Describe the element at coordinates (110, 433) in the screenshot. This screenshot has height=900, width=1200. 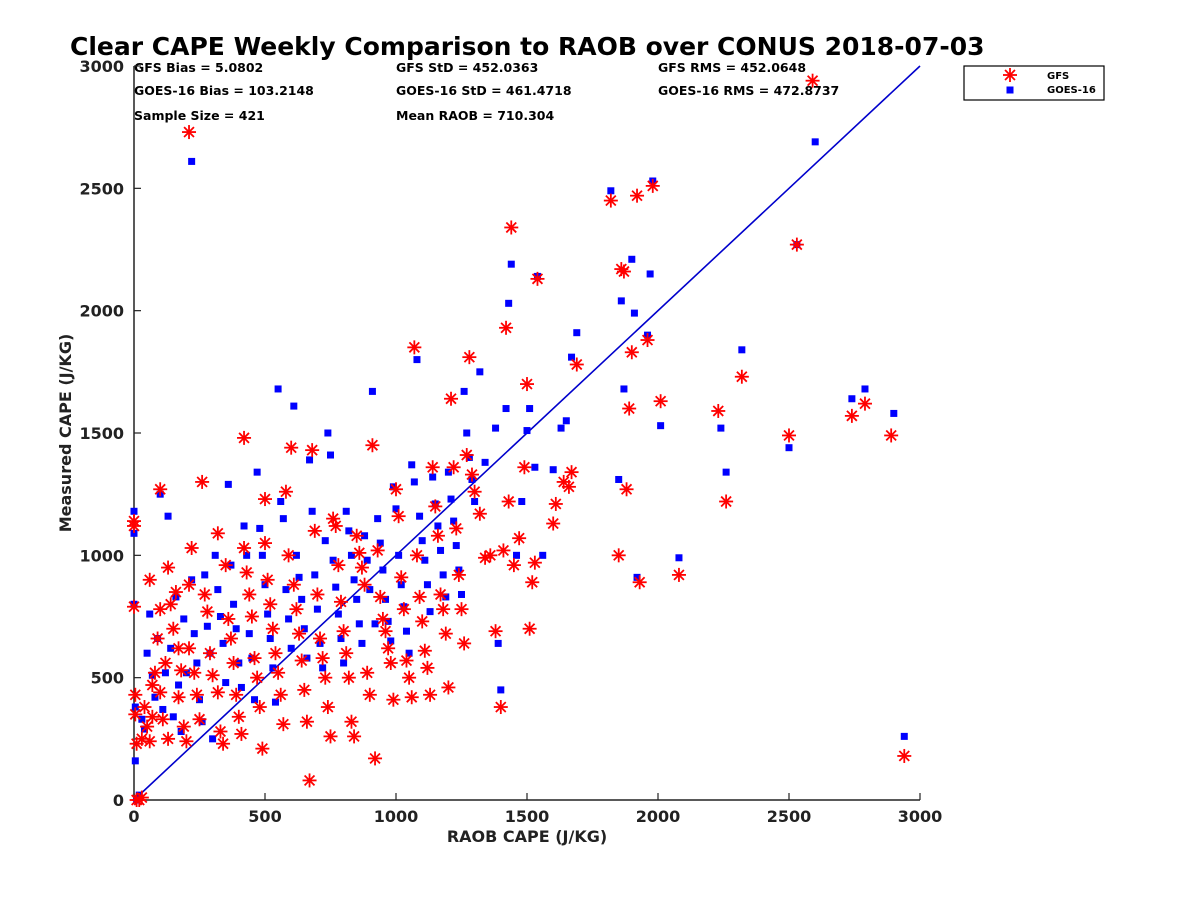
I see `y-axis-ticks: 0 500 1000 1500 2000 2500 3000` at that location.